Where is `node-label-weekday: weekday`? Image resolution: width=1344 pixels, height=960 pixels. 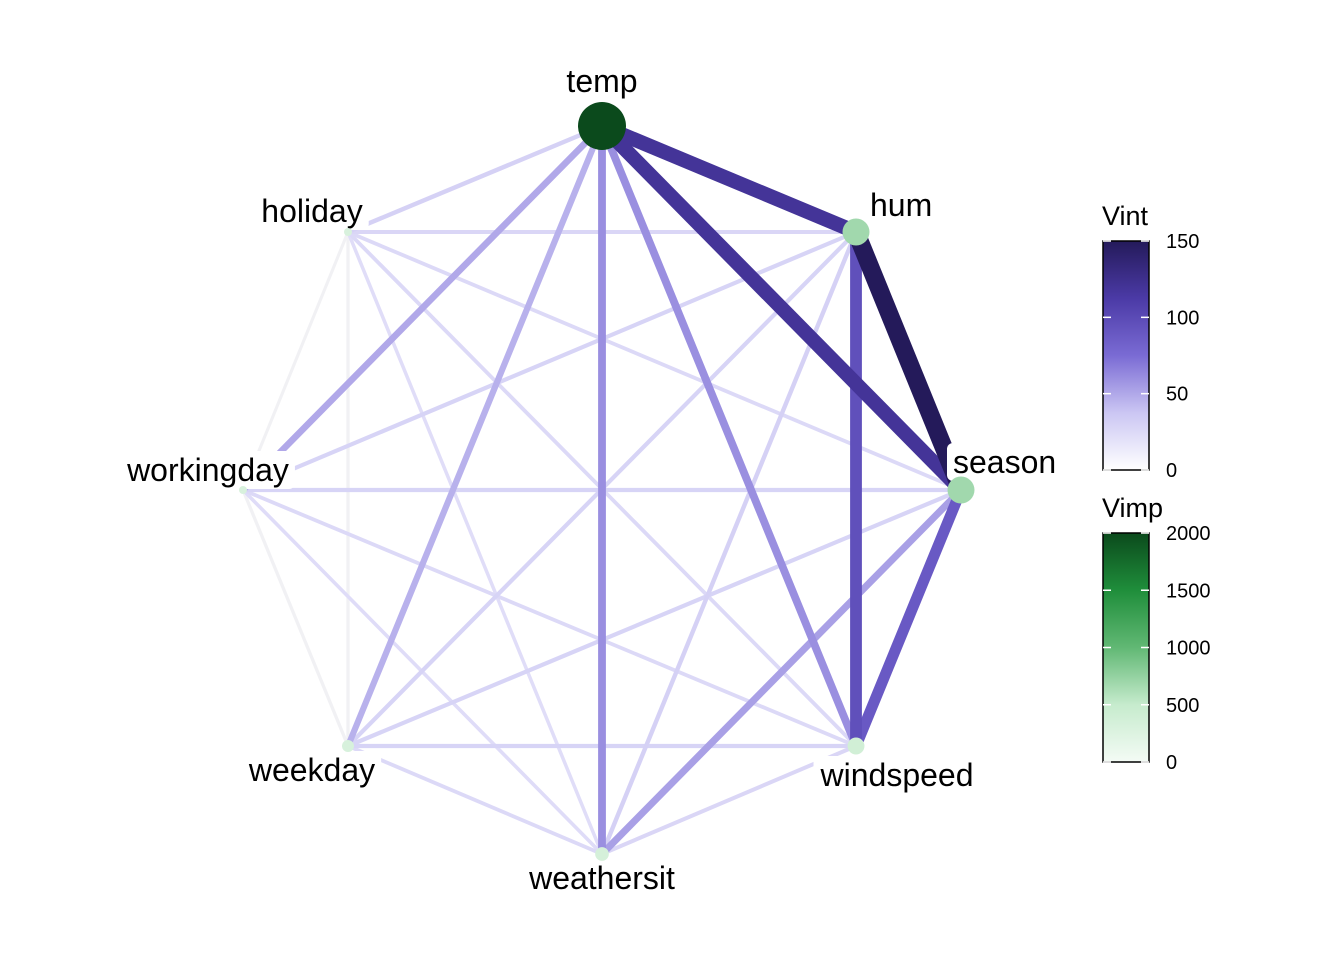 node-label-weekday: weekday is located at coordinates (311, 770).